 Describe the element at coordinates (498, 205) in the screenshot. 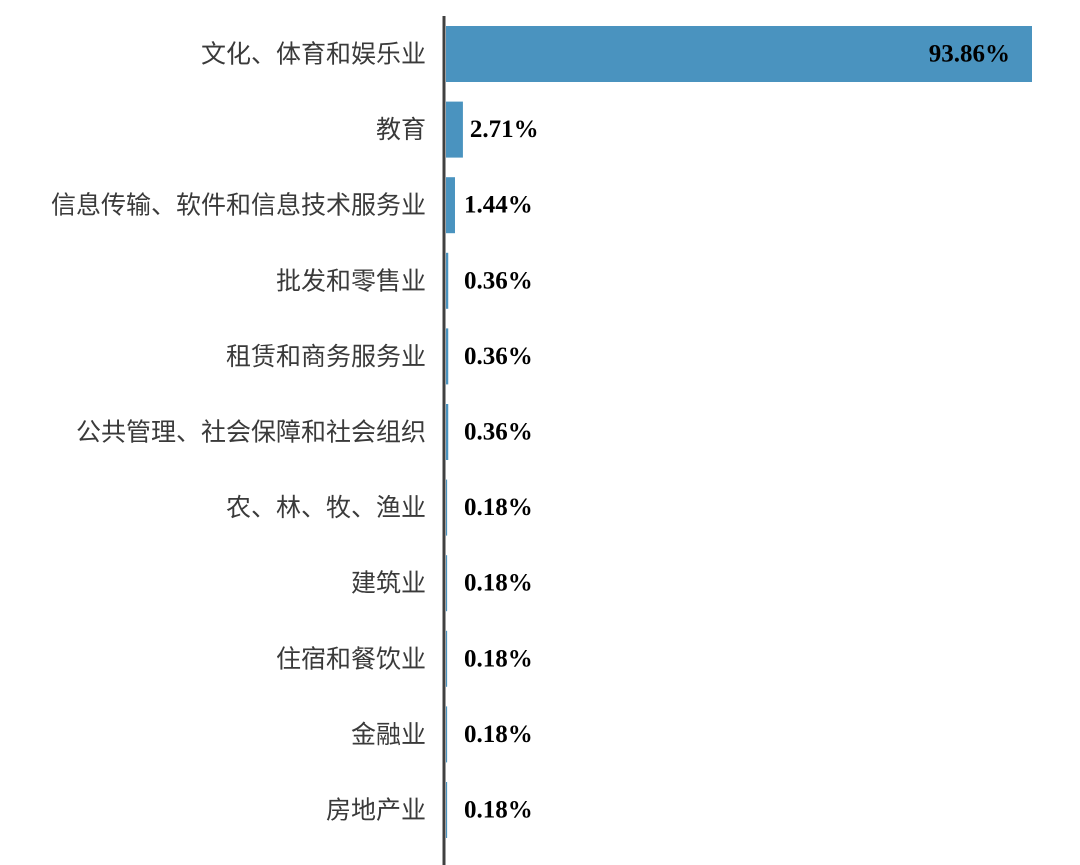

I see `value-label-2: 1.44%` at that location.